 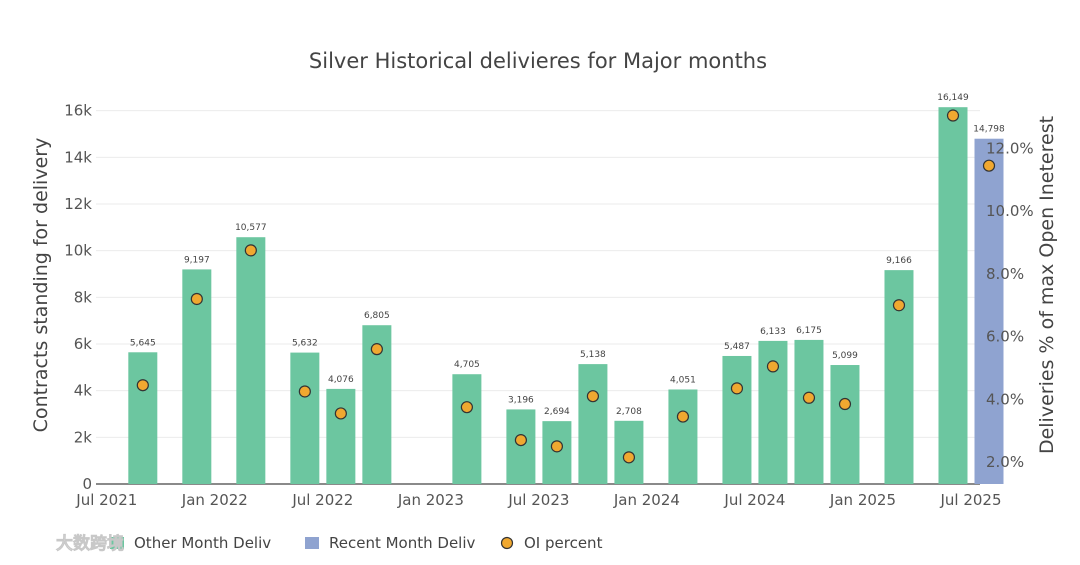 What do you see at coordinates (683, 380) in the screenshot?
I see `bar-value-label: 4,051` at bounding box center [683, 380].